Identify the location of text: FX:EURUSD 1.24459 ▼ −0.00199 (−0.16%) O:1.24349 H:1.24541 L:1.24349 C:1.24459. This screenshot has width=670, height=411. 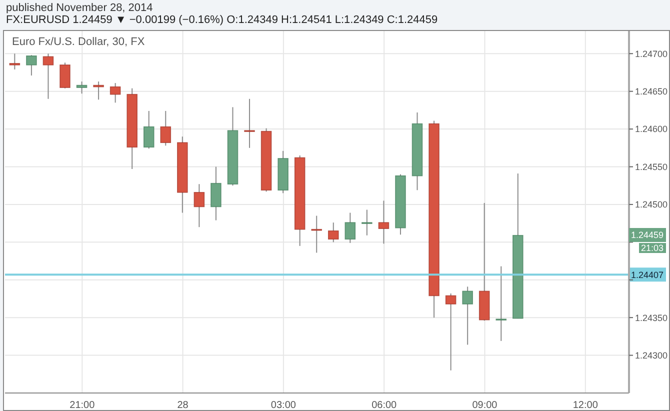
(222, 20).